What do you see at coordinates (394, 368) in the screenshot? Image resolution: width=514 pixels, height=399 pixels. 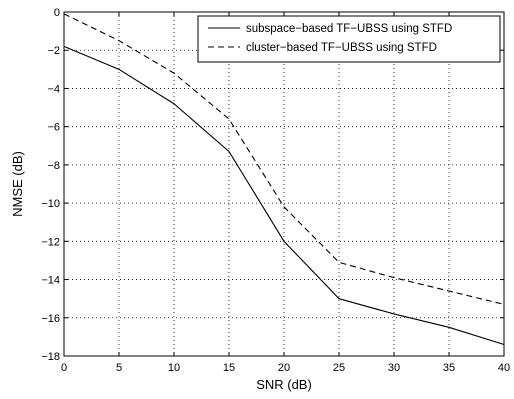 I see `x-tick-label: 30` at bounding box center [394, 368].